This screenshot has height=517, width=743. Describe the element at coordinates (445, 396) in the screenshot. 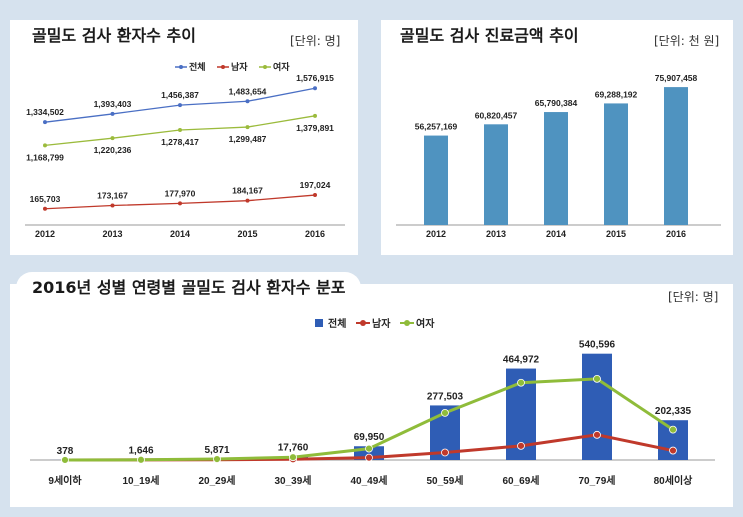

I see `data-label: 277,503` at that location.